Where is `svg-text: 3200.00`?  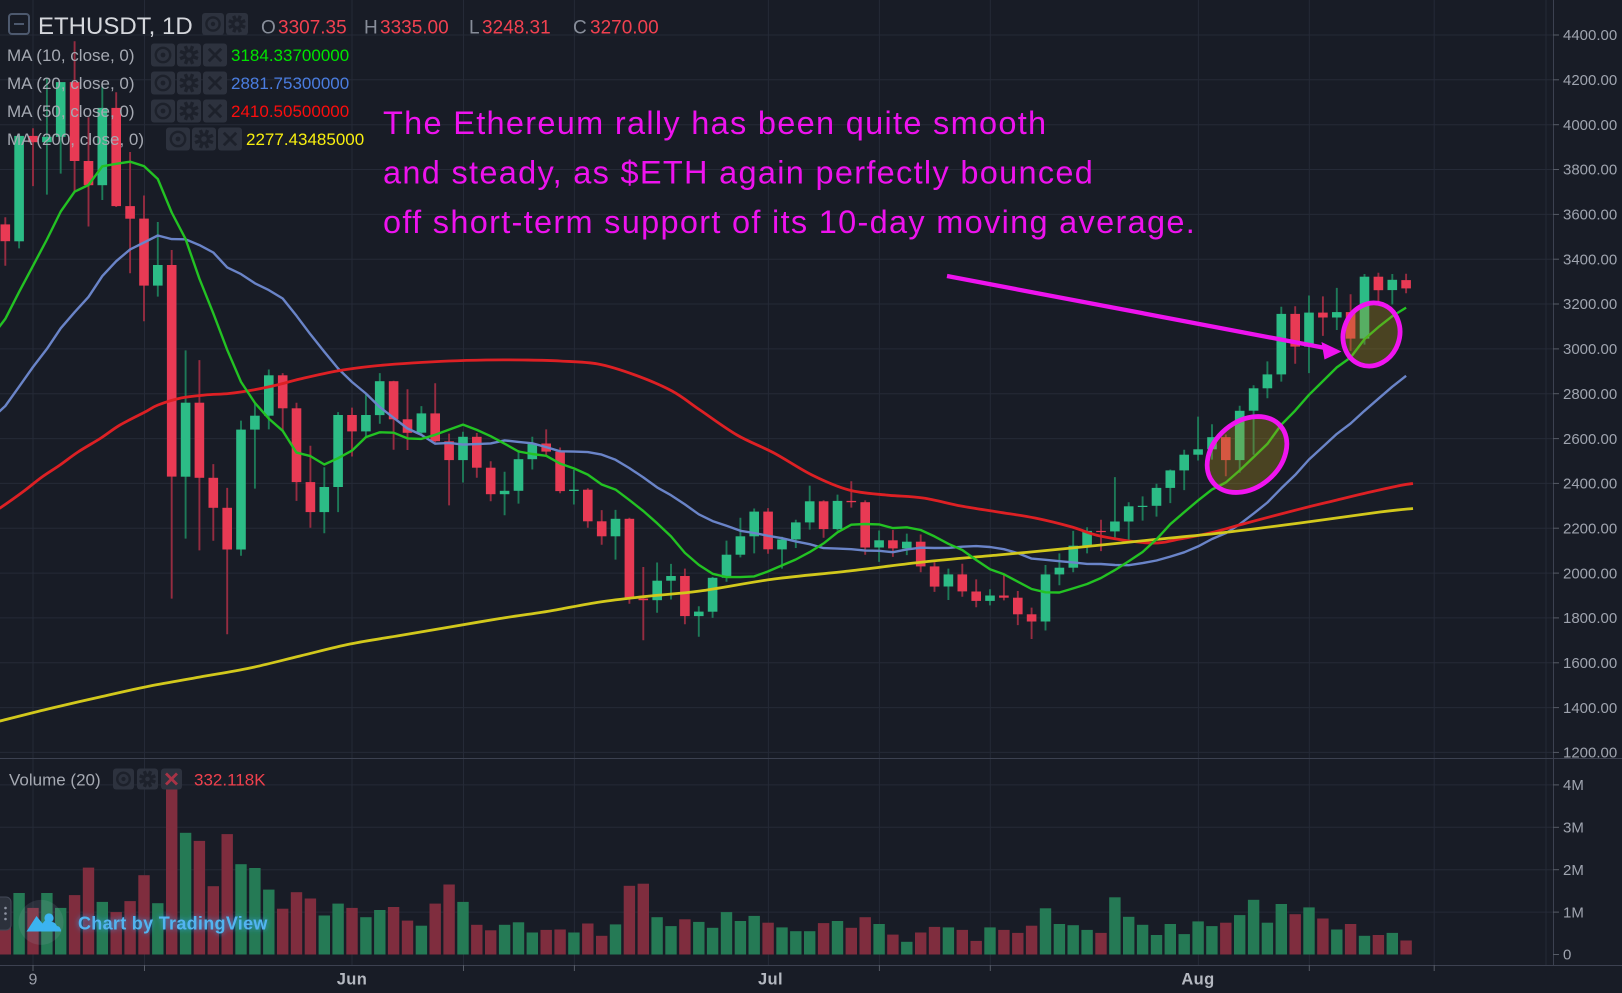
svg-text: 3200.00 is located at coordinates (1590, 304).